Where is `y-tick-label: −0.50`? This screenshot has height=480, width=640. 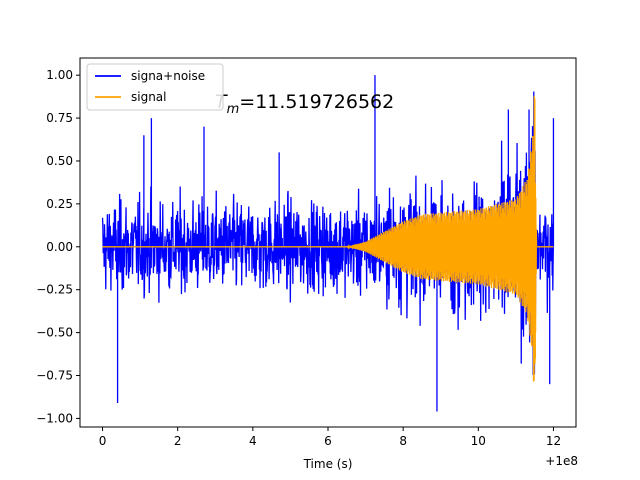
y-tick-label: −0.50 is located at coordinates (54, 333).